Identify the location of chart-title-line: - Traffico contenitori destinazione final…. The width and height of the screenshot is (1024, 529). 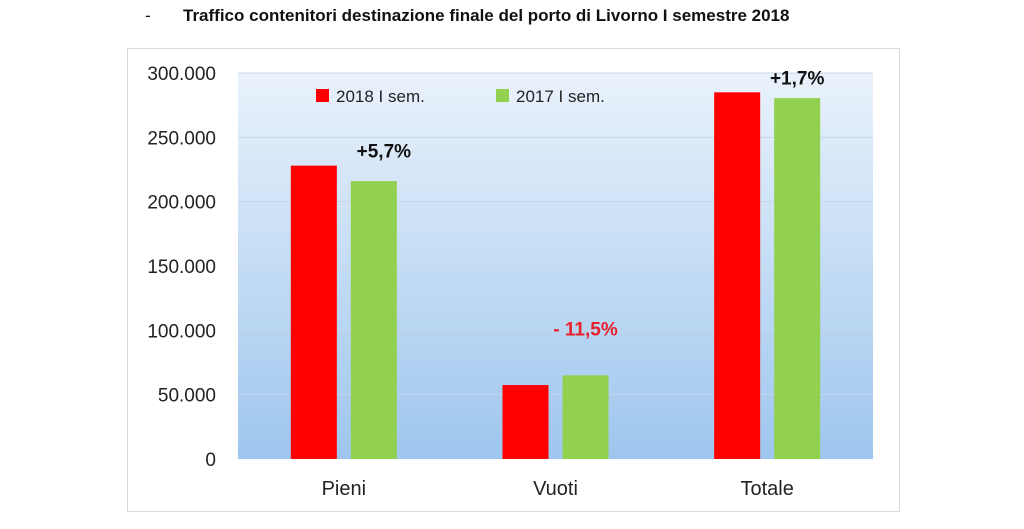
(467, 16).